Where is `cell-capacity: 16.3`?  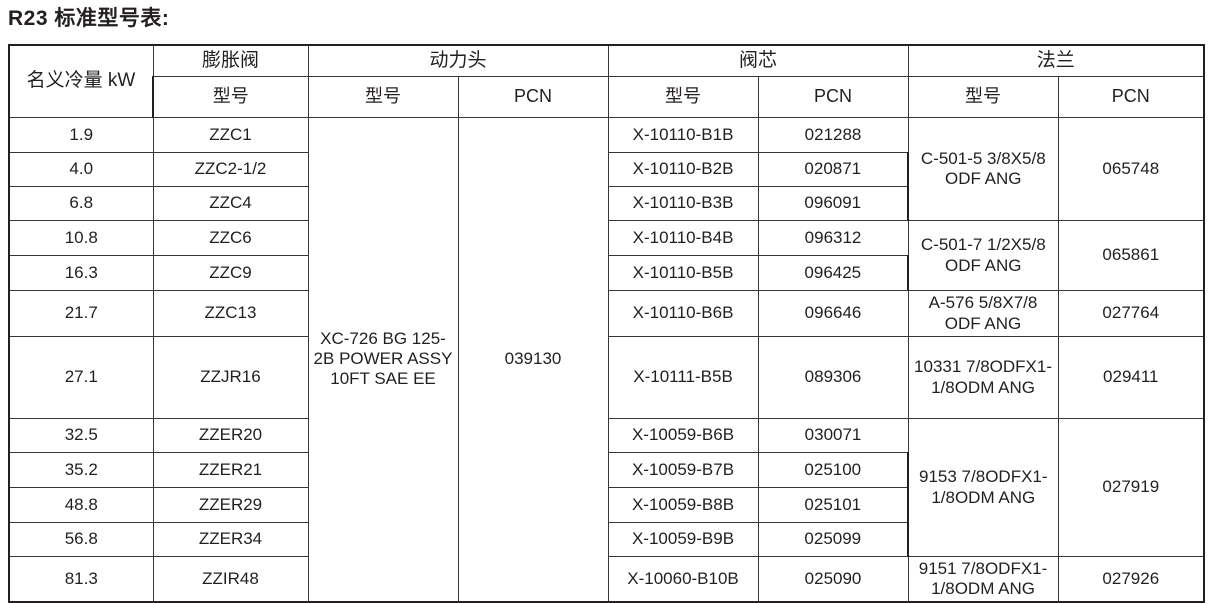
cell-capacity: 16.3 is located at coordinates (81, 273).